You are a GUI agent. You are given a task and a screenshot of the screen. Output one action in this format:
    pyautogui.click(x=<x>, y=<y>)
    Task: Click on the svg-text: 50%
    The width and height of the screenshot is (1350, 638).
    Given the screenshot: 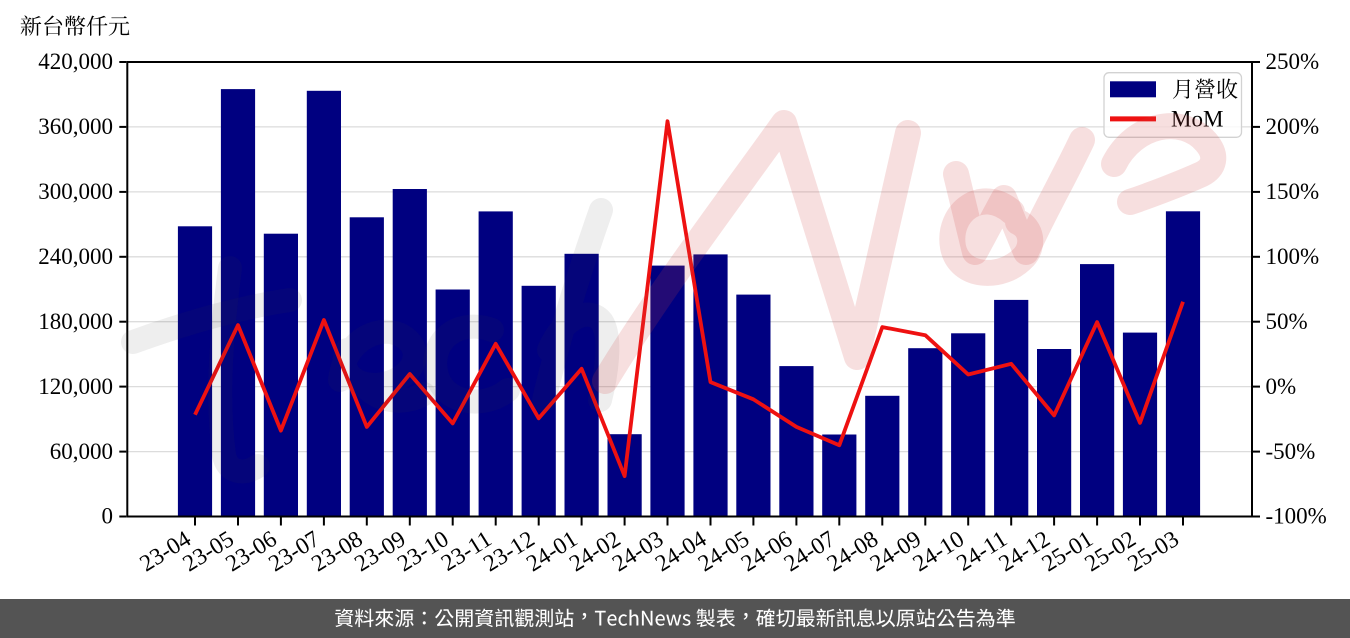 What is the action you would take?
    pyautogui.click(x=1287, y=321)
    